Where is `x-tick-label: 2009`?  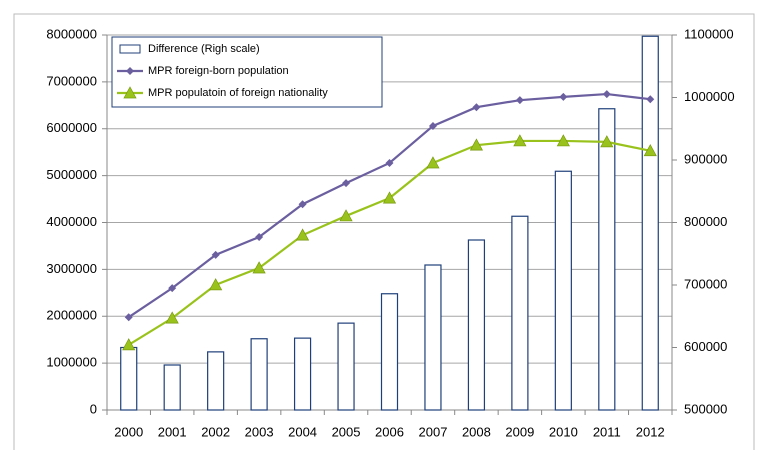 x-tick-label: 2009 is located at coordinates (519, 431).